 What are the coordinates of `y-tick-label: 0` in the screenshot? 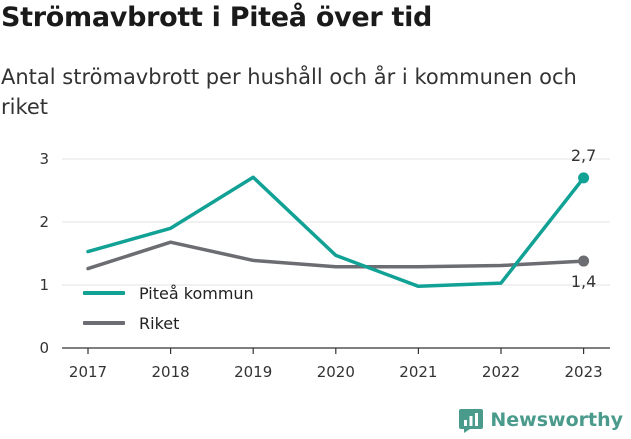 It's located at (44, 348).